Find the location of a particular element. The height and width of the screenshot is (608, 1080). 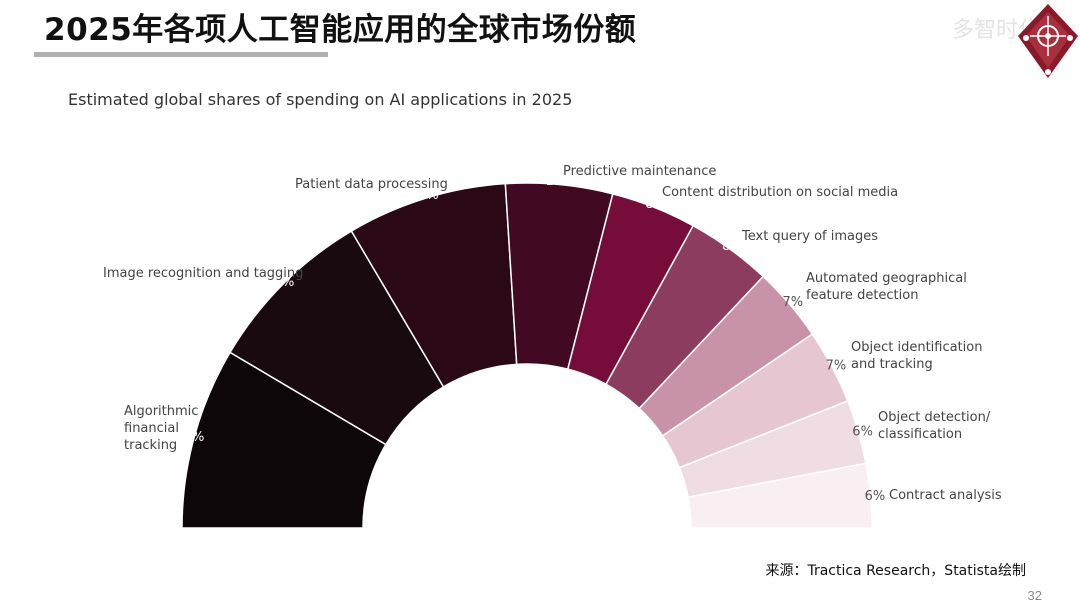

value-label: 10% is located at coordinates (559, 181).